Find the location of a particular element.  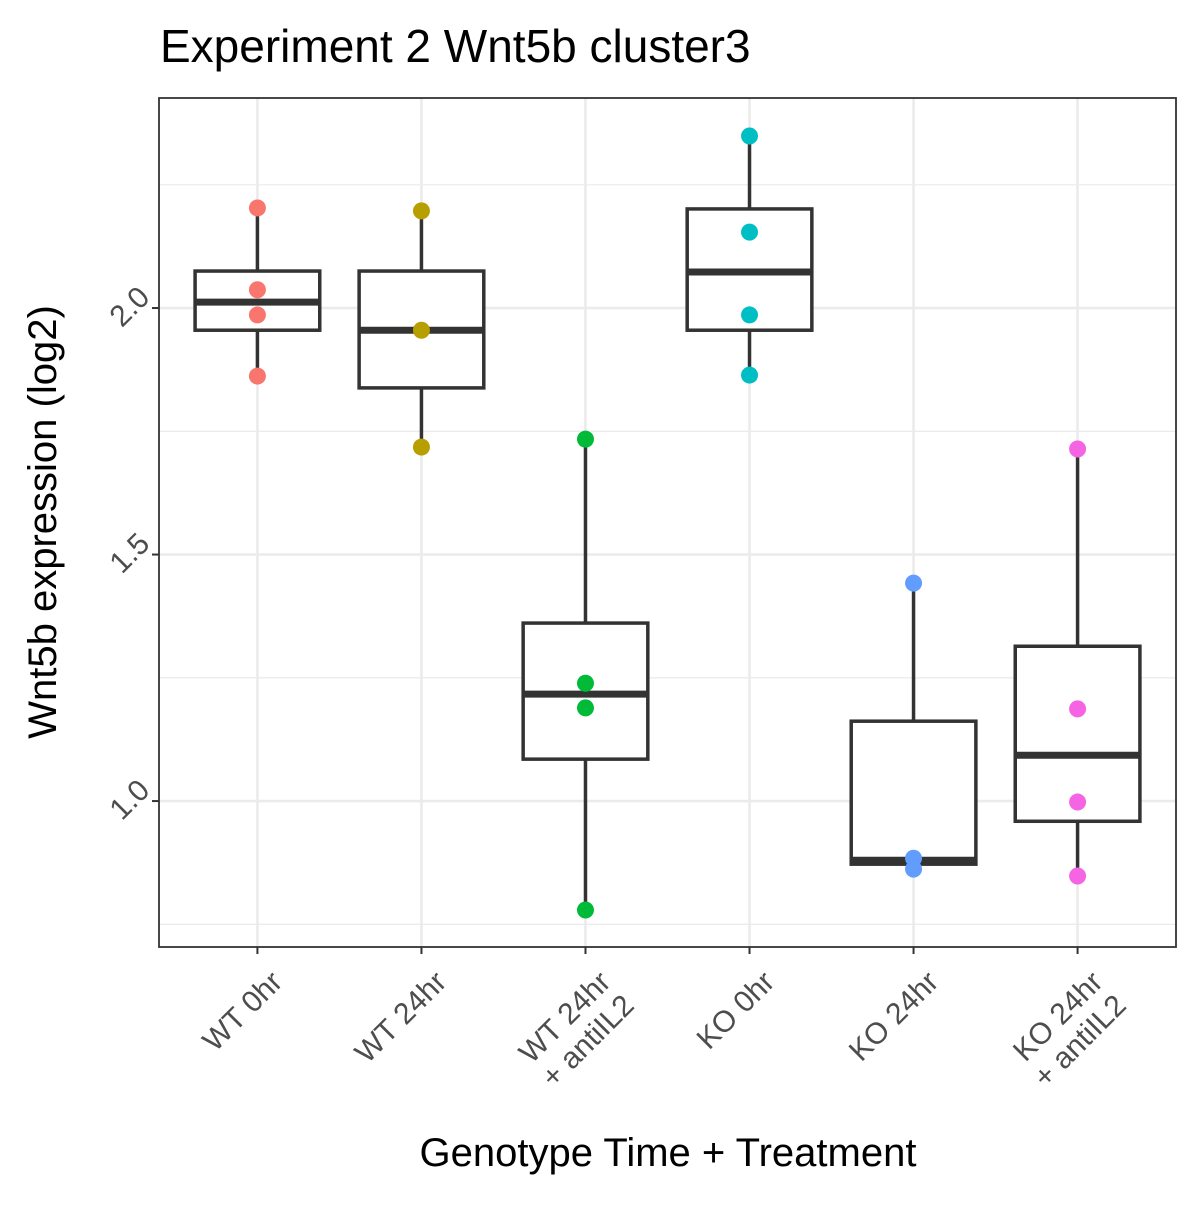

x-axis-title: Genotype Time + Treatment is located at coordinates (668, 1153).